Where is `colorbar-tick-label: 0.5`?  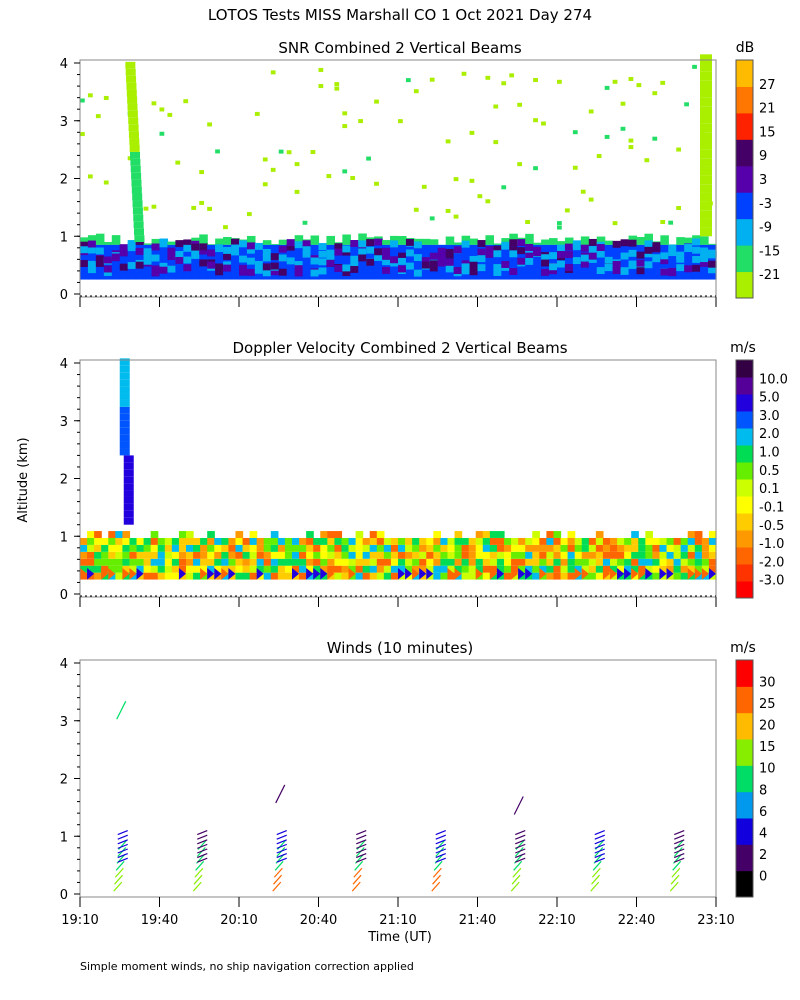 colorbar-tick-label: 0.5 is located at coordinates (769, 471).